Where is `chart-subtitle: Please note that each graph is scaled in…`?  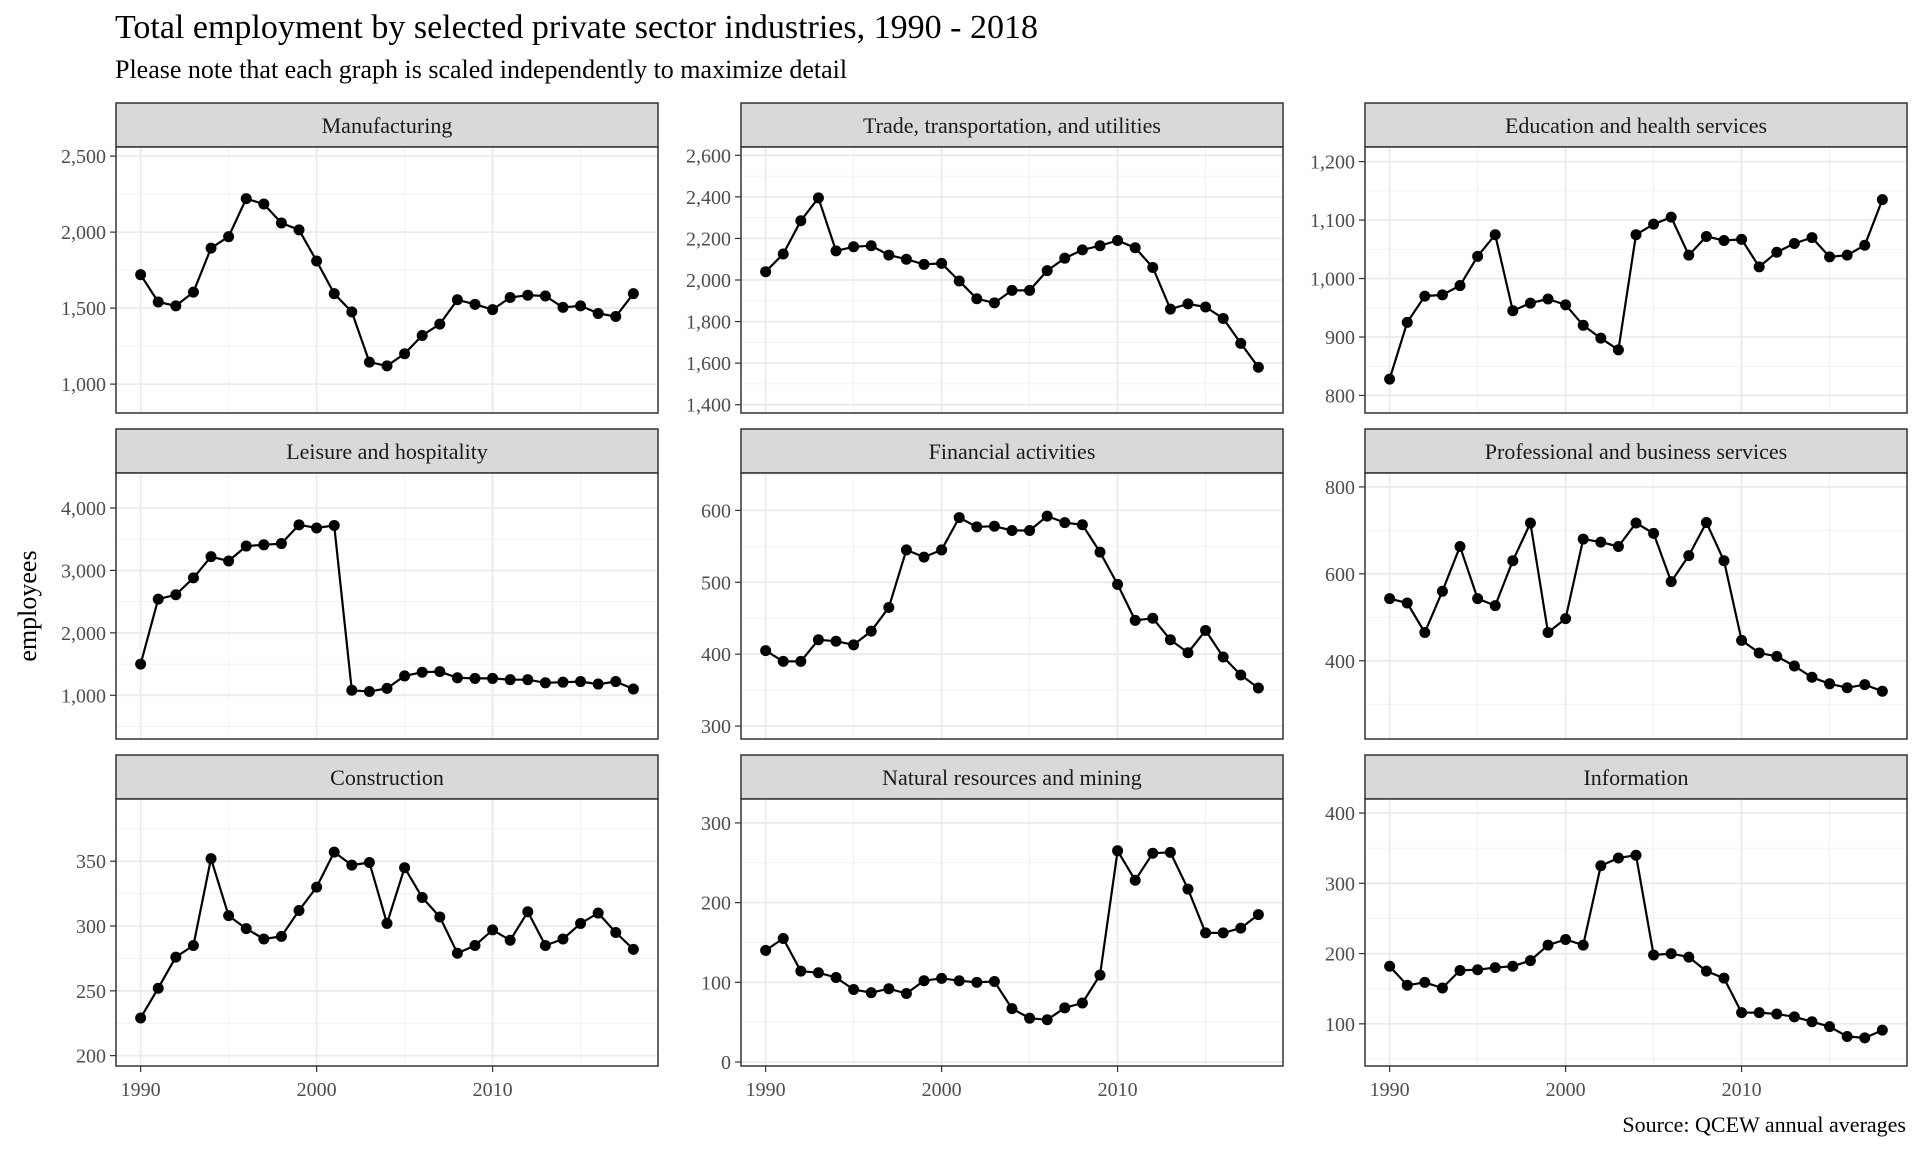 chart-subtitle: Please note that each graph is scaled in… is located at coordinates (481, 69).